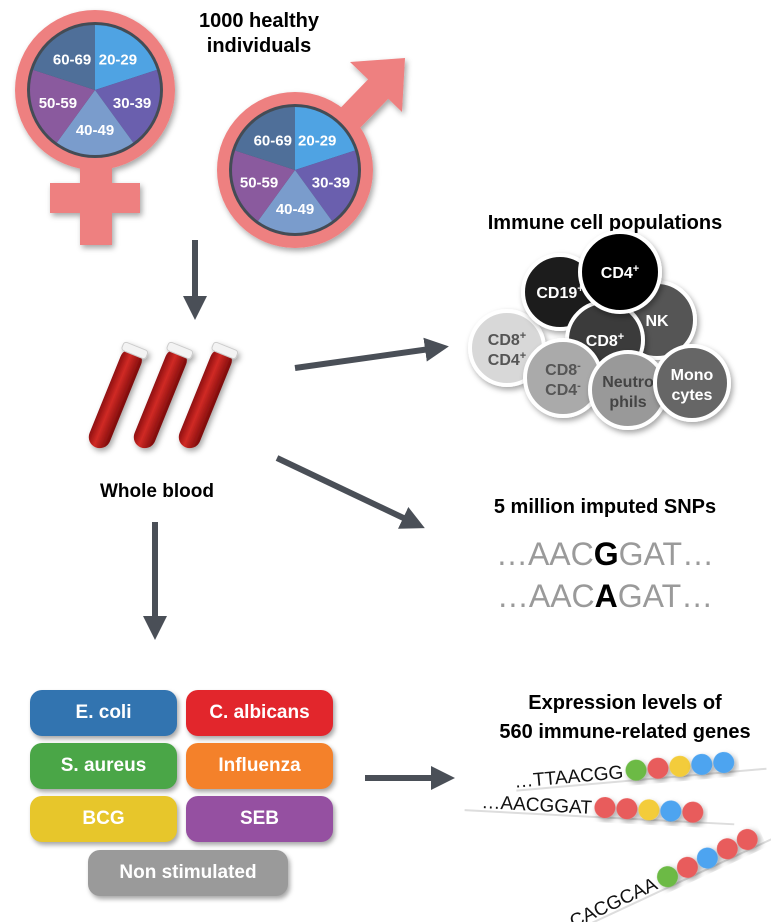 This screenshot has height=922, width=771. Describe the element at coordinates (259, 766) in the screenshot. I see `stimulus-influenza: Influenza` at that location.